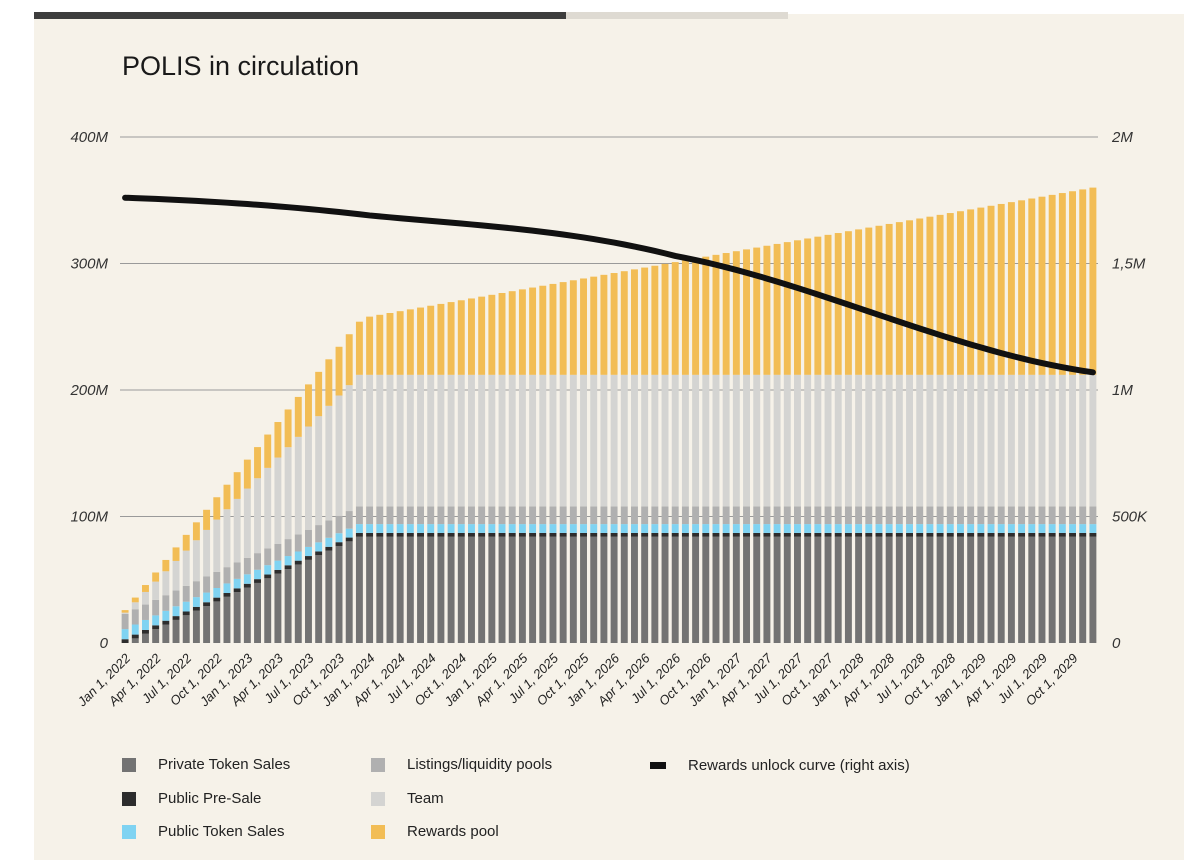  I want to click on right-axis-tick-label: 500K, so click(1130, 517).